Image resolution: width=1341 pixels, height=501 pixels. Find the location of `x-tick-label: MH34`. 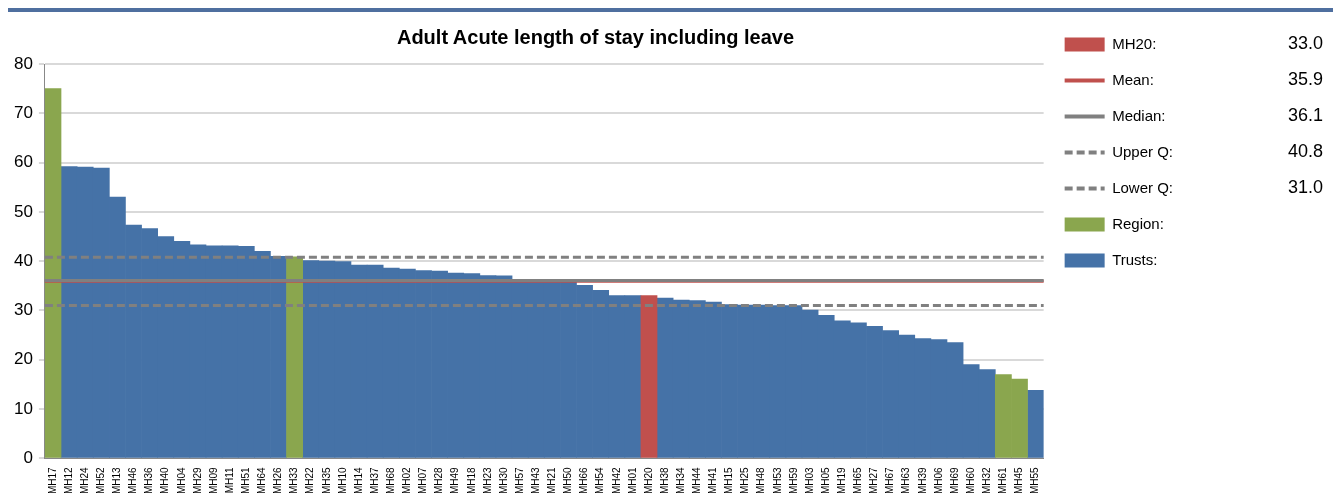

x-tick-label: MH34 is located at coordinates (680, 480).